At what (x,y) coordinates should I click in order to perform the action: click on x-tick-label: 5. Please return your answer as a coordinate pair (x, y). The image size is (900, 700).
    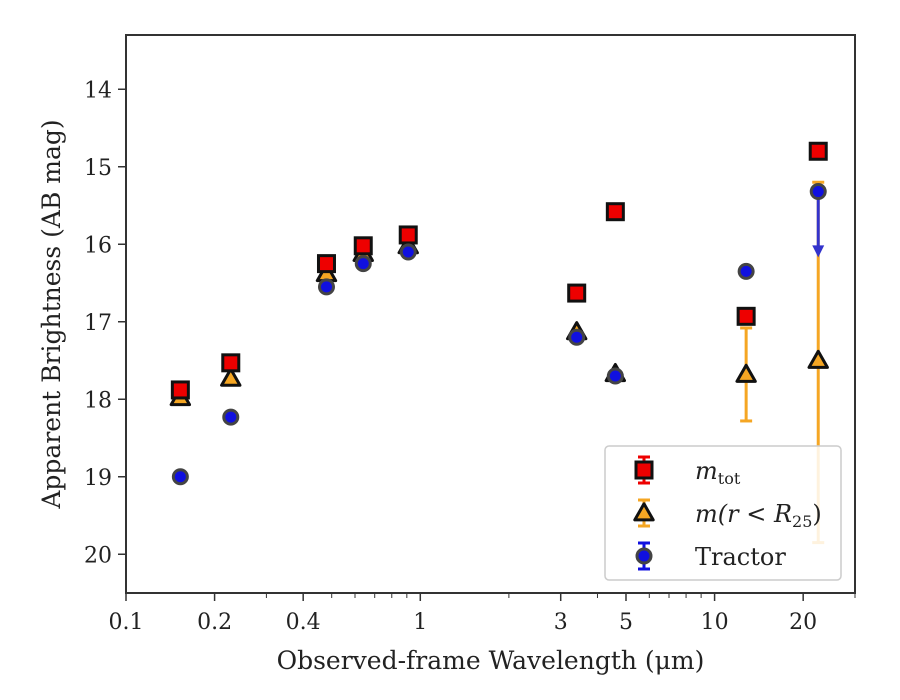
    Looking at the image, I should click on (626, 622).